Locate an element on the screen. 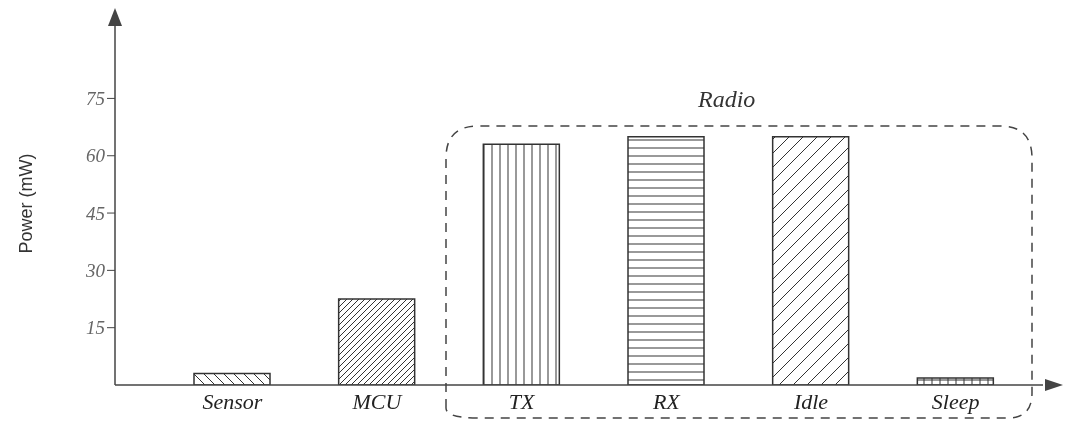 The image size is (1071, 425). y-tick-label: 15 is located at coordinates (95, 328).